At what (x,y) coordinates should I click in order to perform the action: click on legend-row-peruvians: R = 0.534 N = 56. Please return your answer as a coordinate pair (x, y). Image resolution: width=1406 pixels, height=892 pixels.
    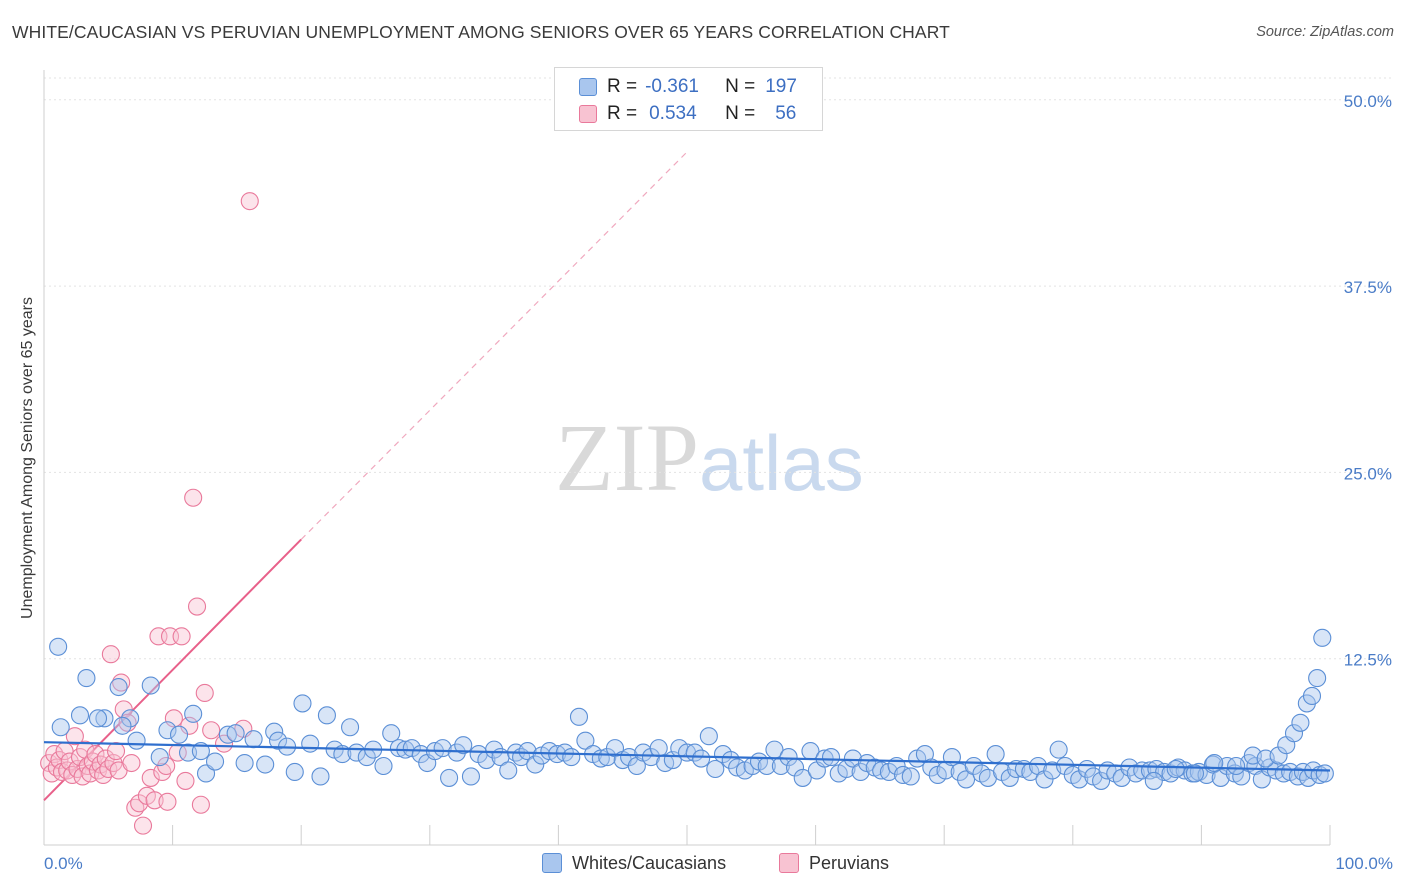
    Looking at the image, I should click on (687, 114).